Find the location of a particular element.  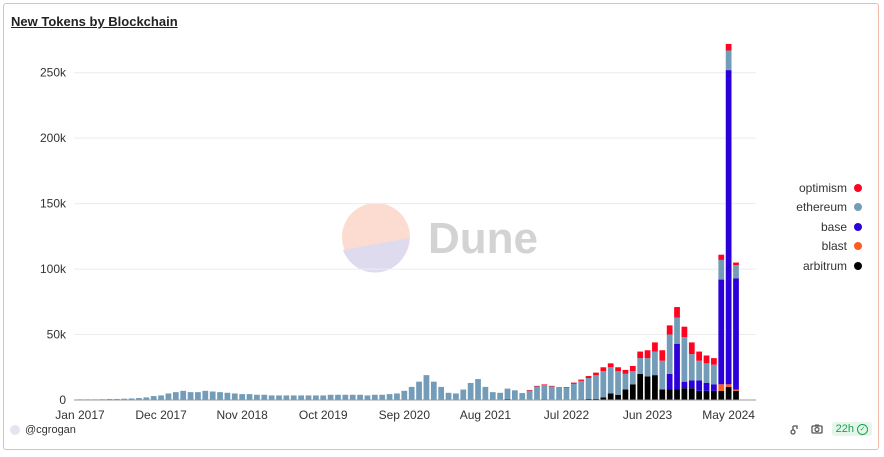

watermark-text: Dune is located at coordinates (483, 238).